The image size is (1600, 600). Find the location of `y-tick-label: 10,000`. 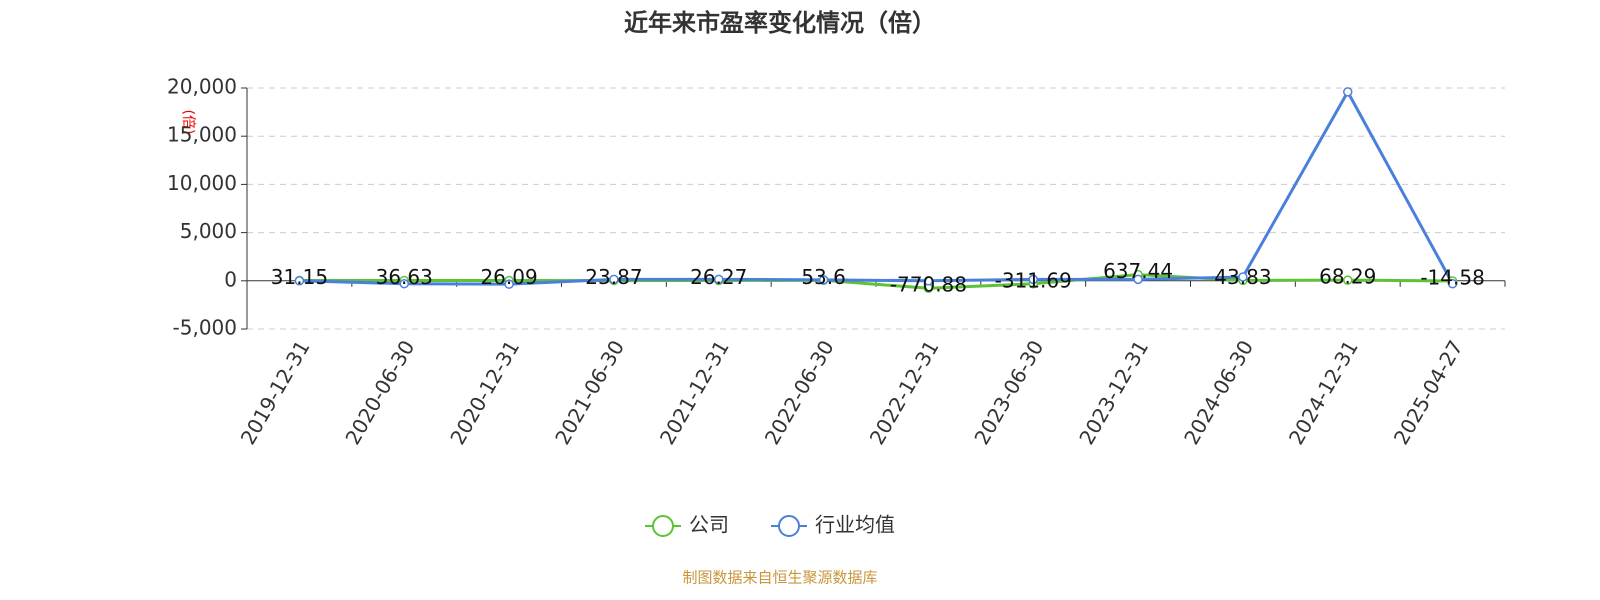

y-tick-label: 10,000 is located at coordinates (202, 183).